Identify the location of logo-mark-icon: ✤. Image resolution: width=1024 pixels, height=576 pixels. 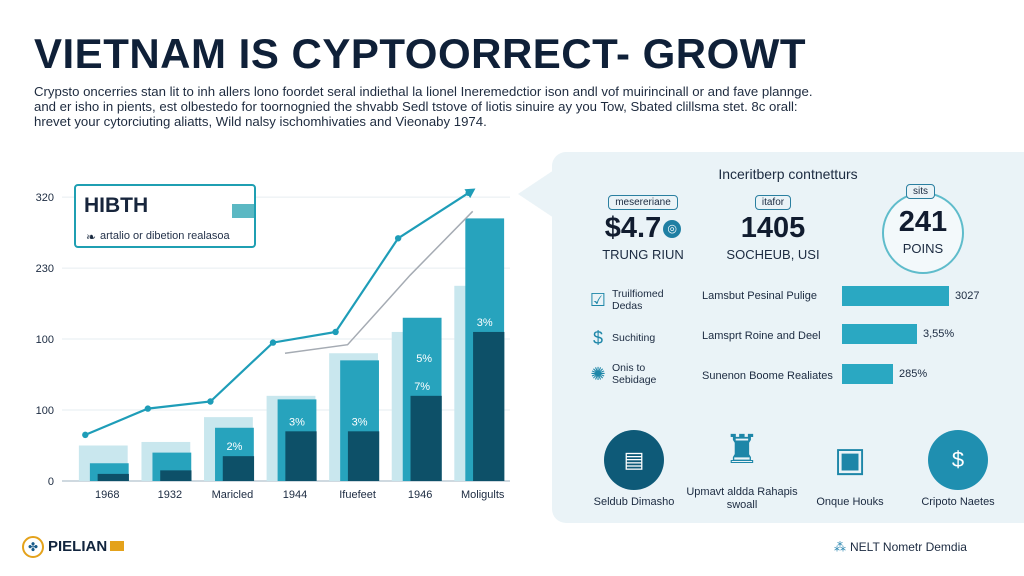
(33, 547).